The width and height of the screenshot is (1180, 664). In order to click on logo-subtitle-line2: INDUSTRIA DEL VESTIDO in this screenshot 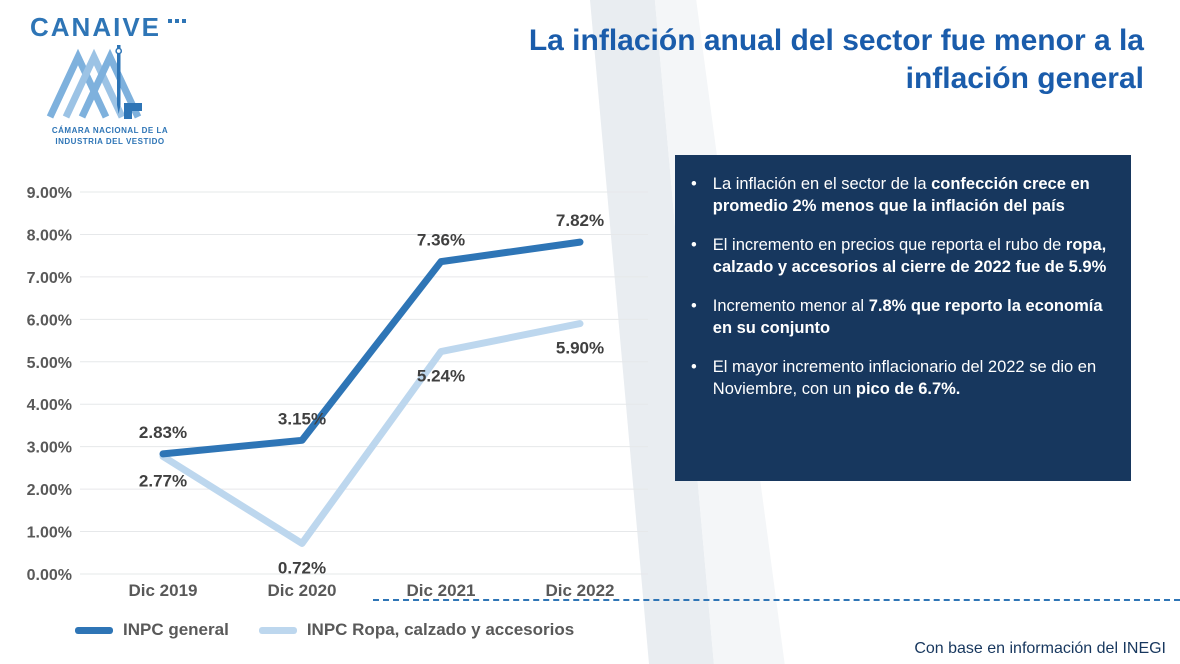, I will do `click(110, 142)`.